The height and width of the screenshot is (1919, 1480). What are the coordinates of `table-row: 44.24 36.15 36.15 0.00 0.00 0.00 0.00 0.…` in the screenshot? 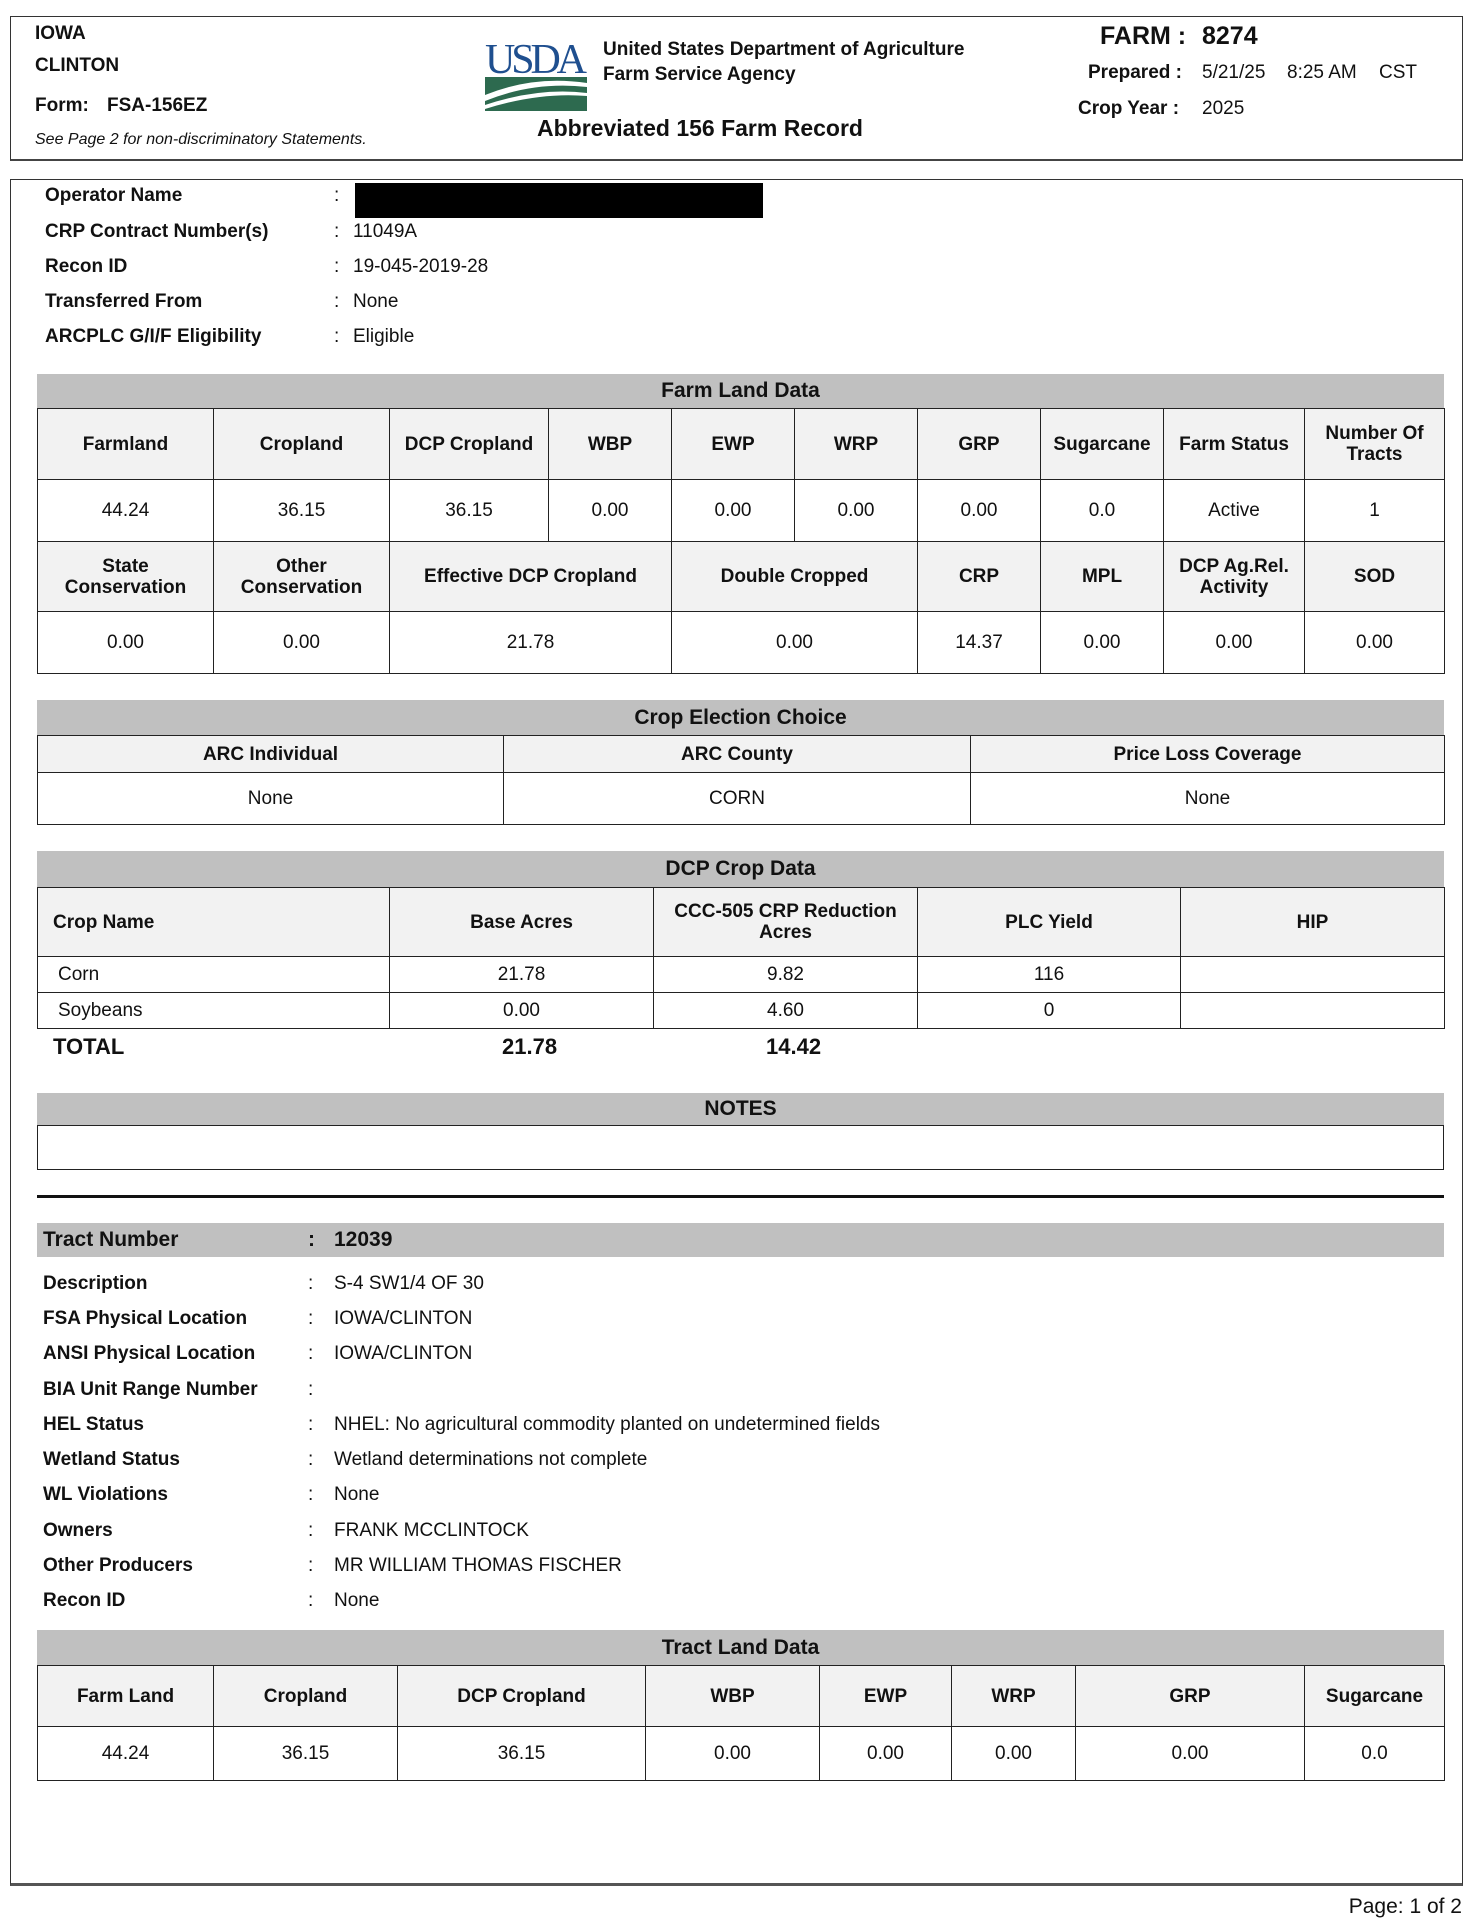 It's located at (741, 1753).